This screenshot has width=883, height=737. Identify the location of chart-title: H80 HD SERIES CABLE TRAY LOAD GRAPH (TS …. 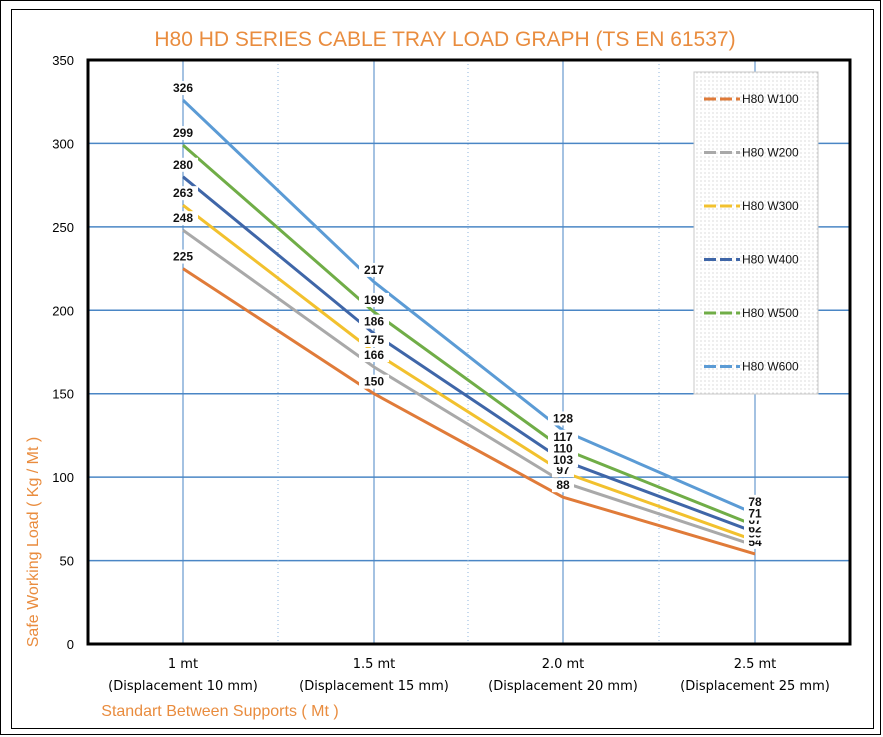
(444, 39).